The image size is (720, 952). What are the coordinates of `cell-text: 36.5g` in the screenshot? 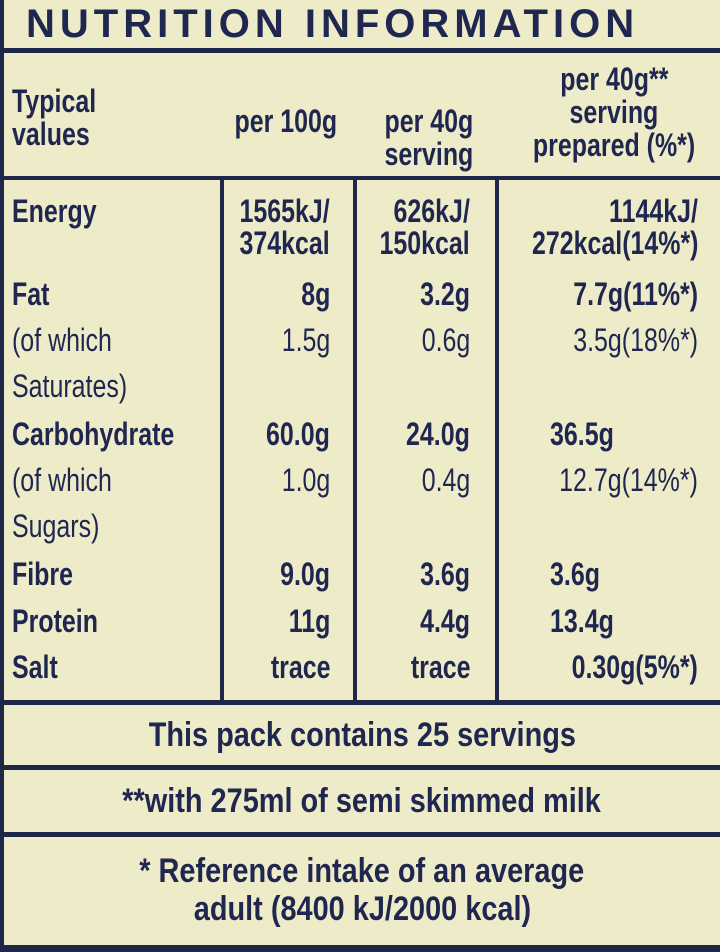 It's located at (582, 434).